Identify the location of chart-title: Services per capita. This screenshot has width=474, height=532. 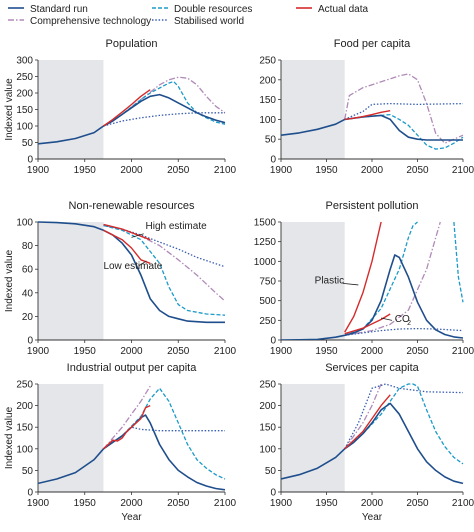
(372, 368).